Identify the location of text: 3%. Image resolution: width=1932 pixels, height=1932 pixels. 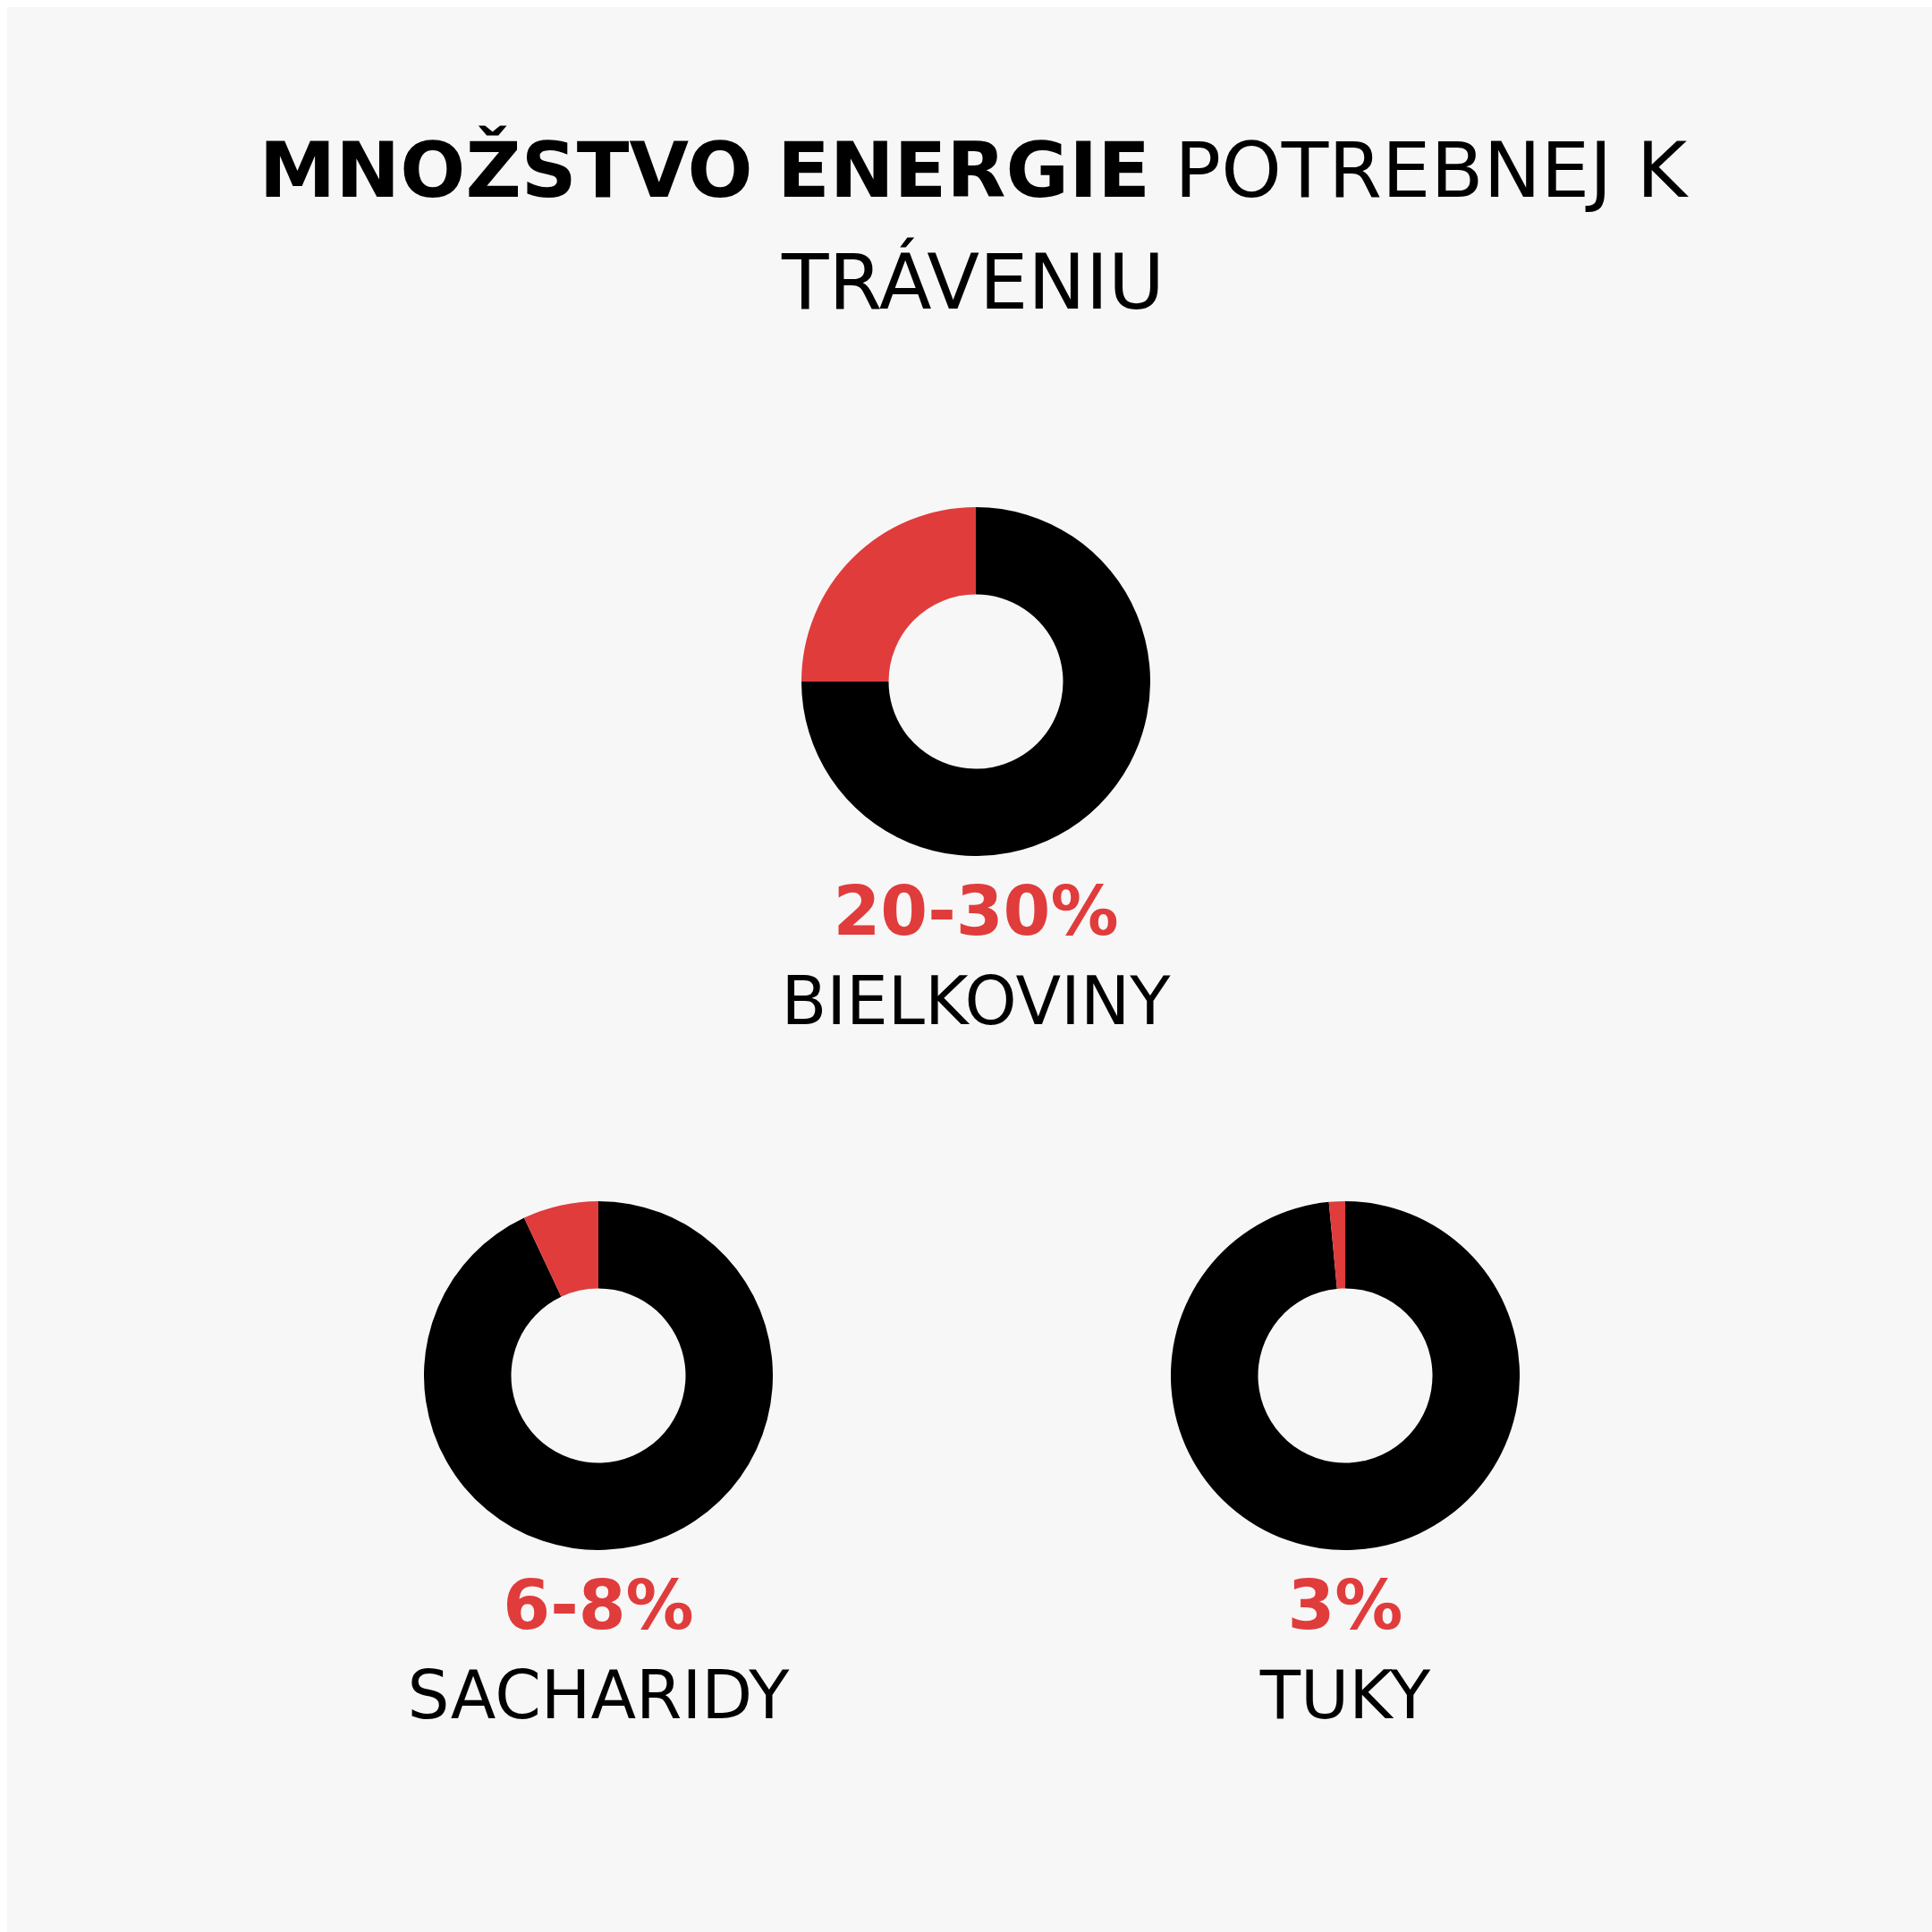
(1345, 1605).